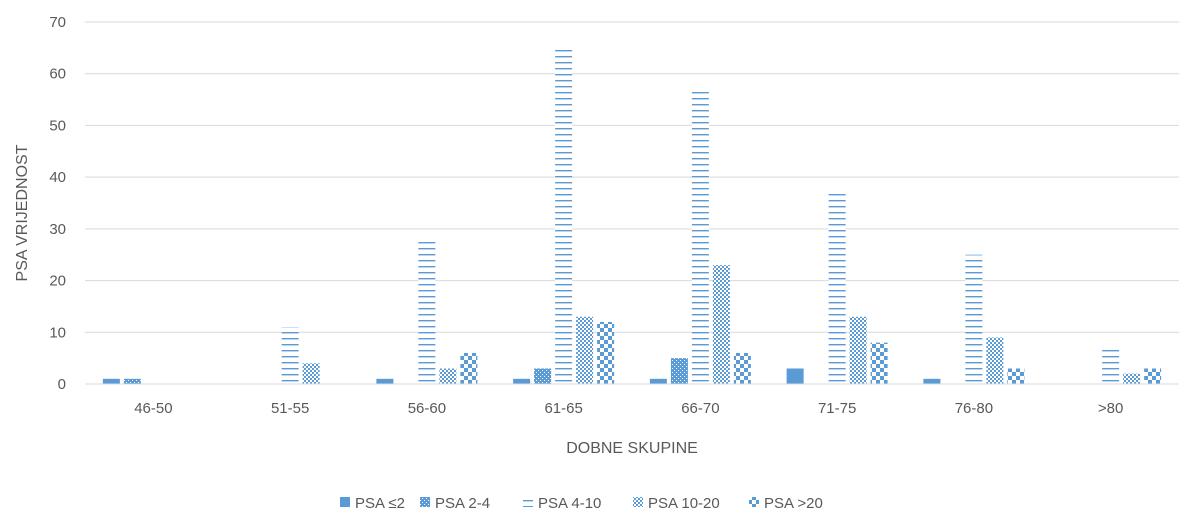  What do you see at coordinates (632, 448) in the screenshot?
I see `x-axis-title: DOBNE SKUPINE` at bounding box center [632, 448].